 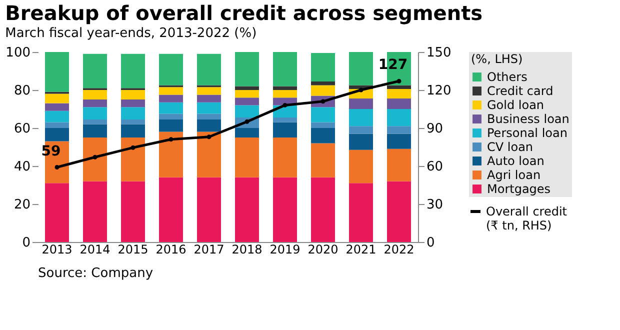 I want to click on y-tick-label: 60, so click(x=22, y=129).